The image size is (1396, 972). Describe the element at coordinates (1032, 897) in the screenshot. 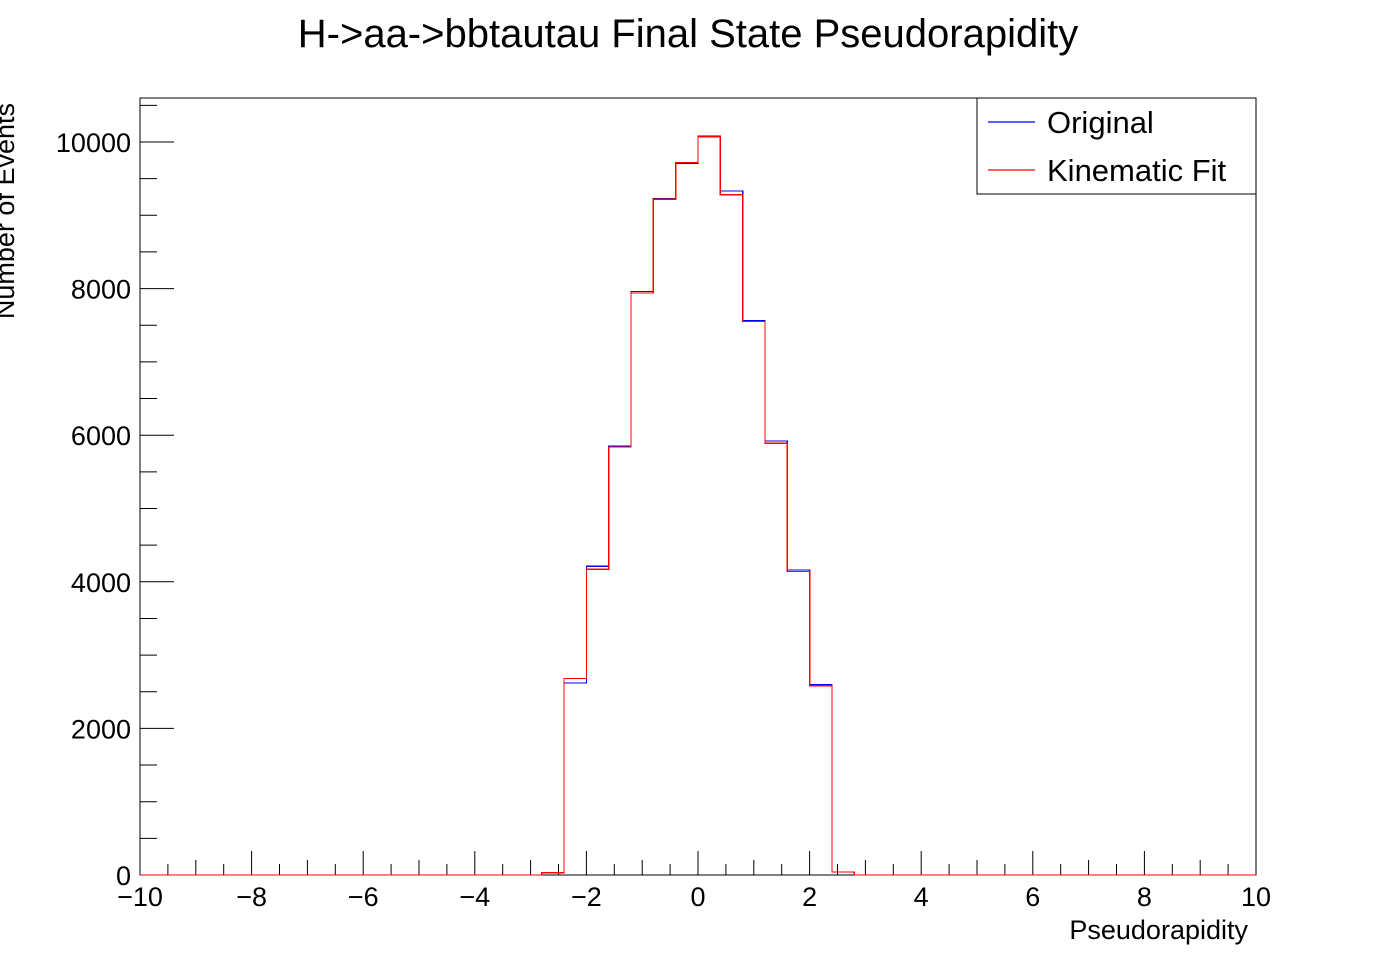

I see `x-tick-label: 6` at that location.